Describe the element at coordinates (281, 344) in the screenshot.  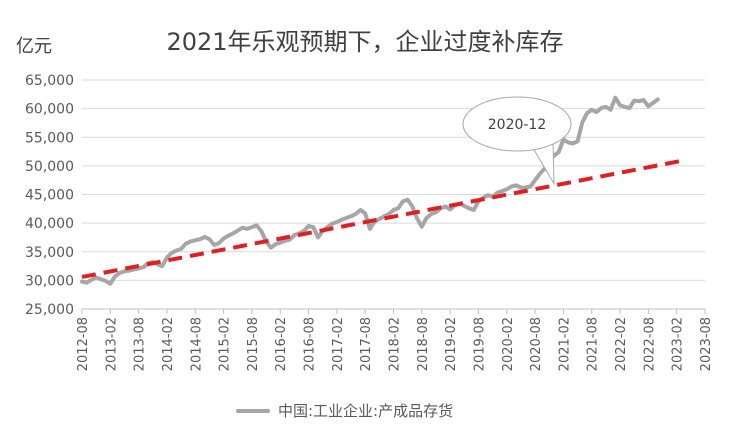
I see `x-tick-label: 2016-02` at that location.